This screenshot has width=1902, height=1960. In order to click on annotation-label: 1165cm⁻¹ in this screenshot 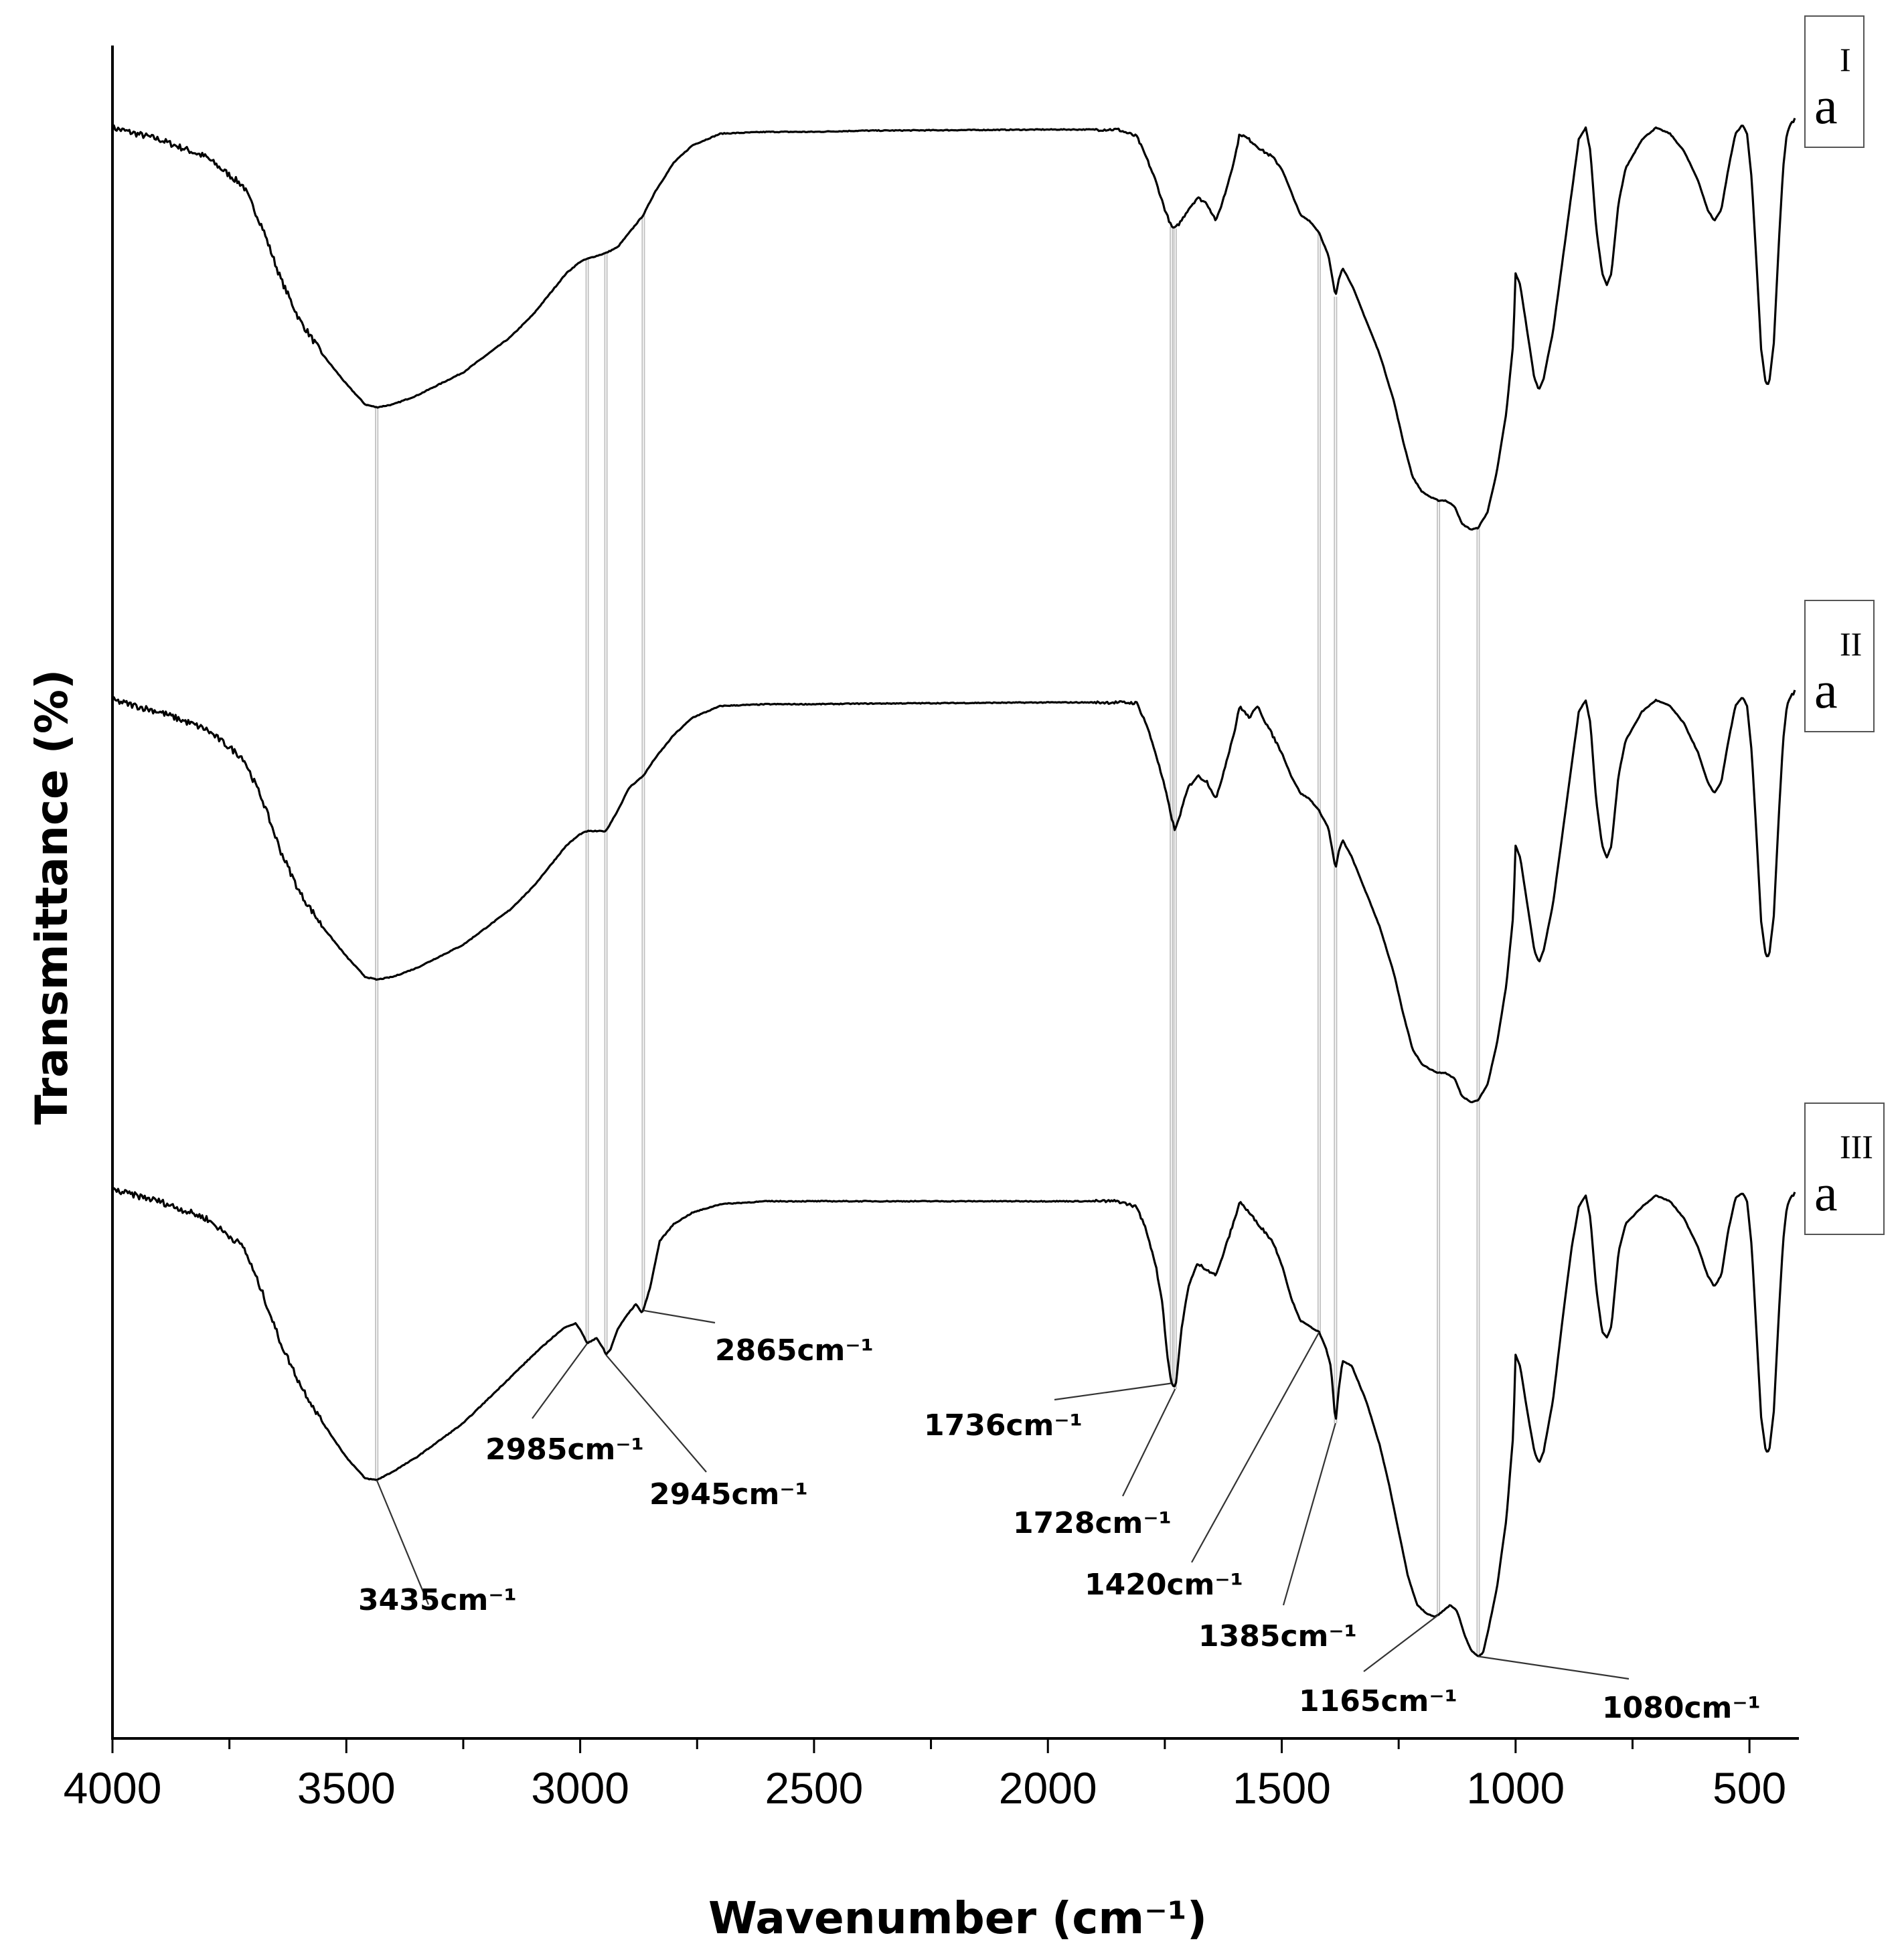, I will do `click(1378, 1701)`.